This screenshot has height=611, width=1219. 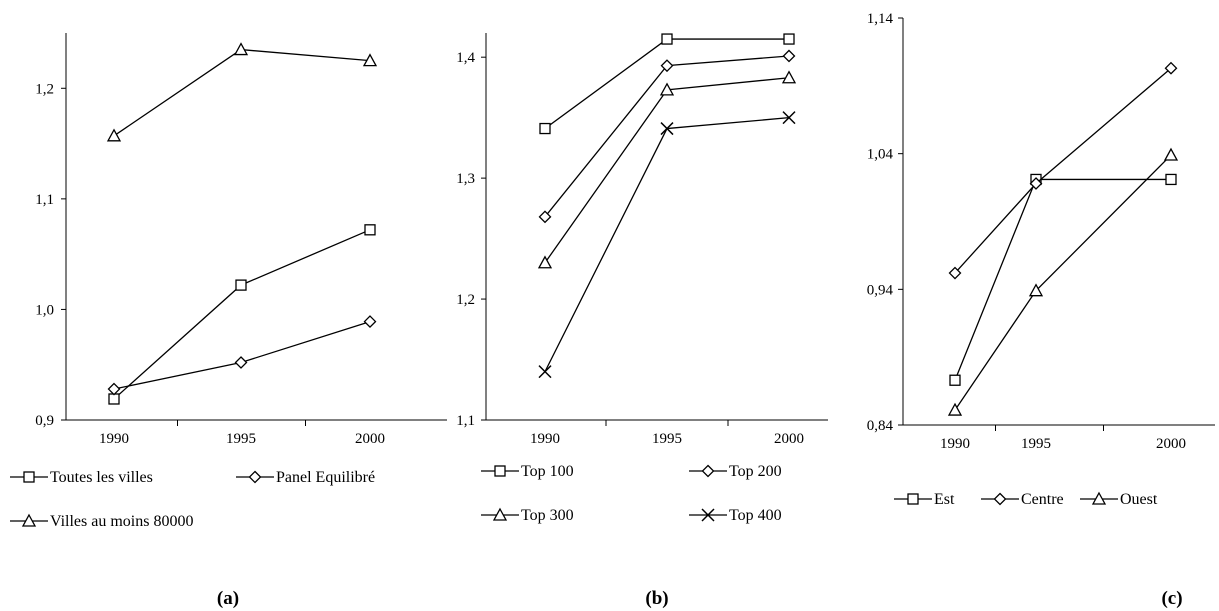 What do you see at coordinates (547, 515) in the screenshot?
I see `legend-label: Top 300` at bounding box center [547, 515].